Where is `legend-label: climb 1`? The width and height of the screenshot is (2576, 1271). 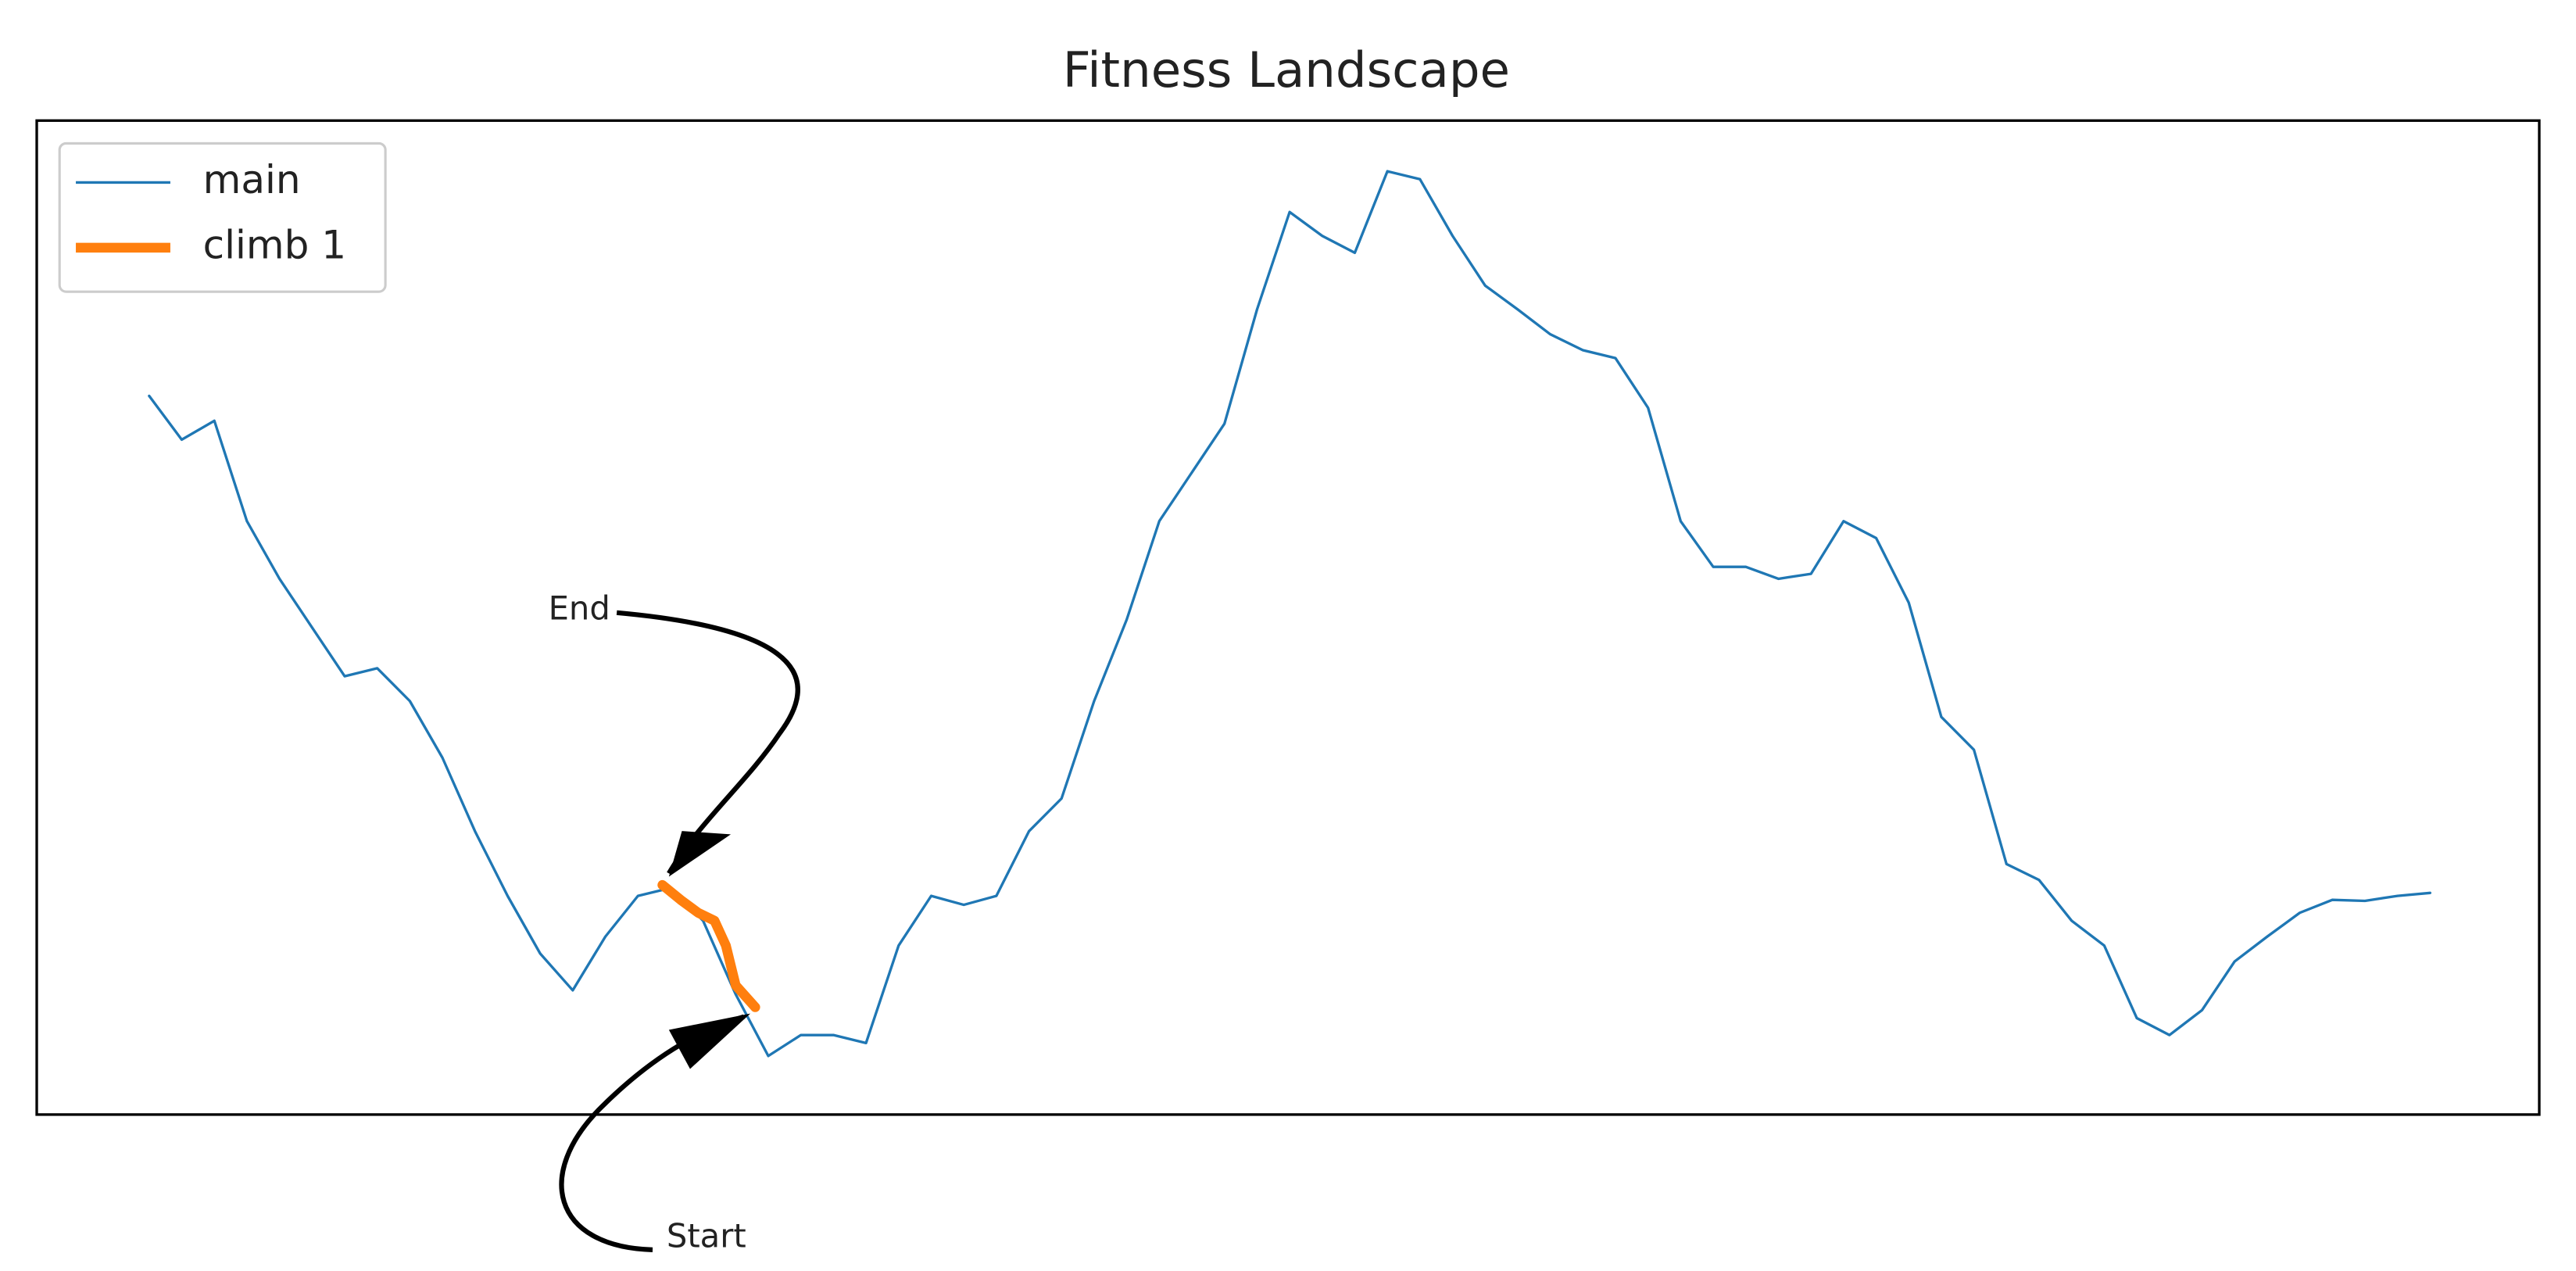 legend-label: climb 1 is located at coordinates (274, 244).